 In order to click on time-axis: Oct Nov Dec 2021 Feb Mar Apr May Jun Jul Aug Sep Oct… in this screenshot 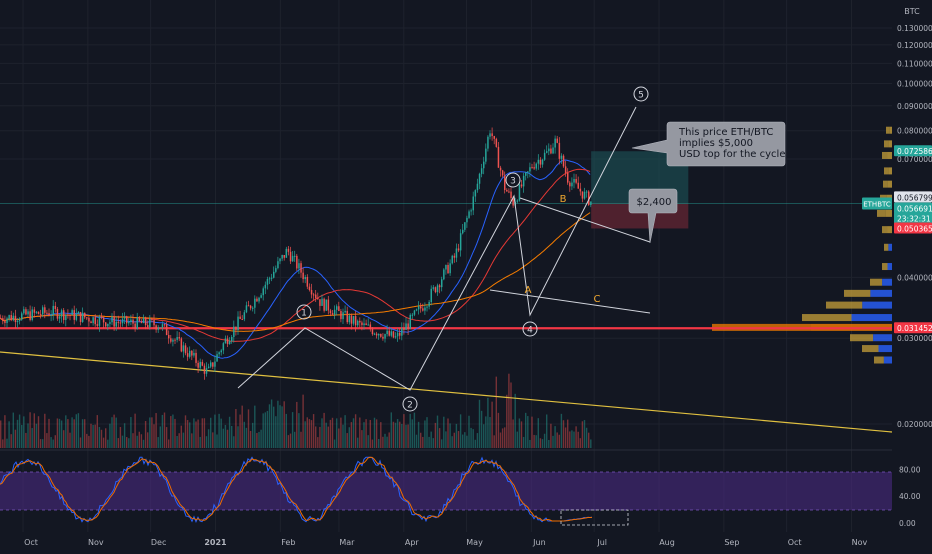, I will do `click(445, 542)`.